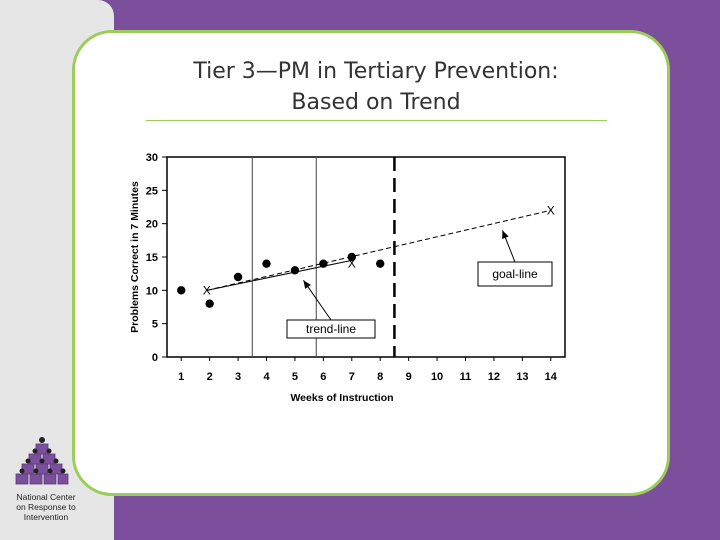 This screenshot has width=720, height=540. Describe the element at coordinates (376, 71) in the screenshot. I see `slide-title-line-1: Tier 3—PM in Tertiary Prevention:` at that location.